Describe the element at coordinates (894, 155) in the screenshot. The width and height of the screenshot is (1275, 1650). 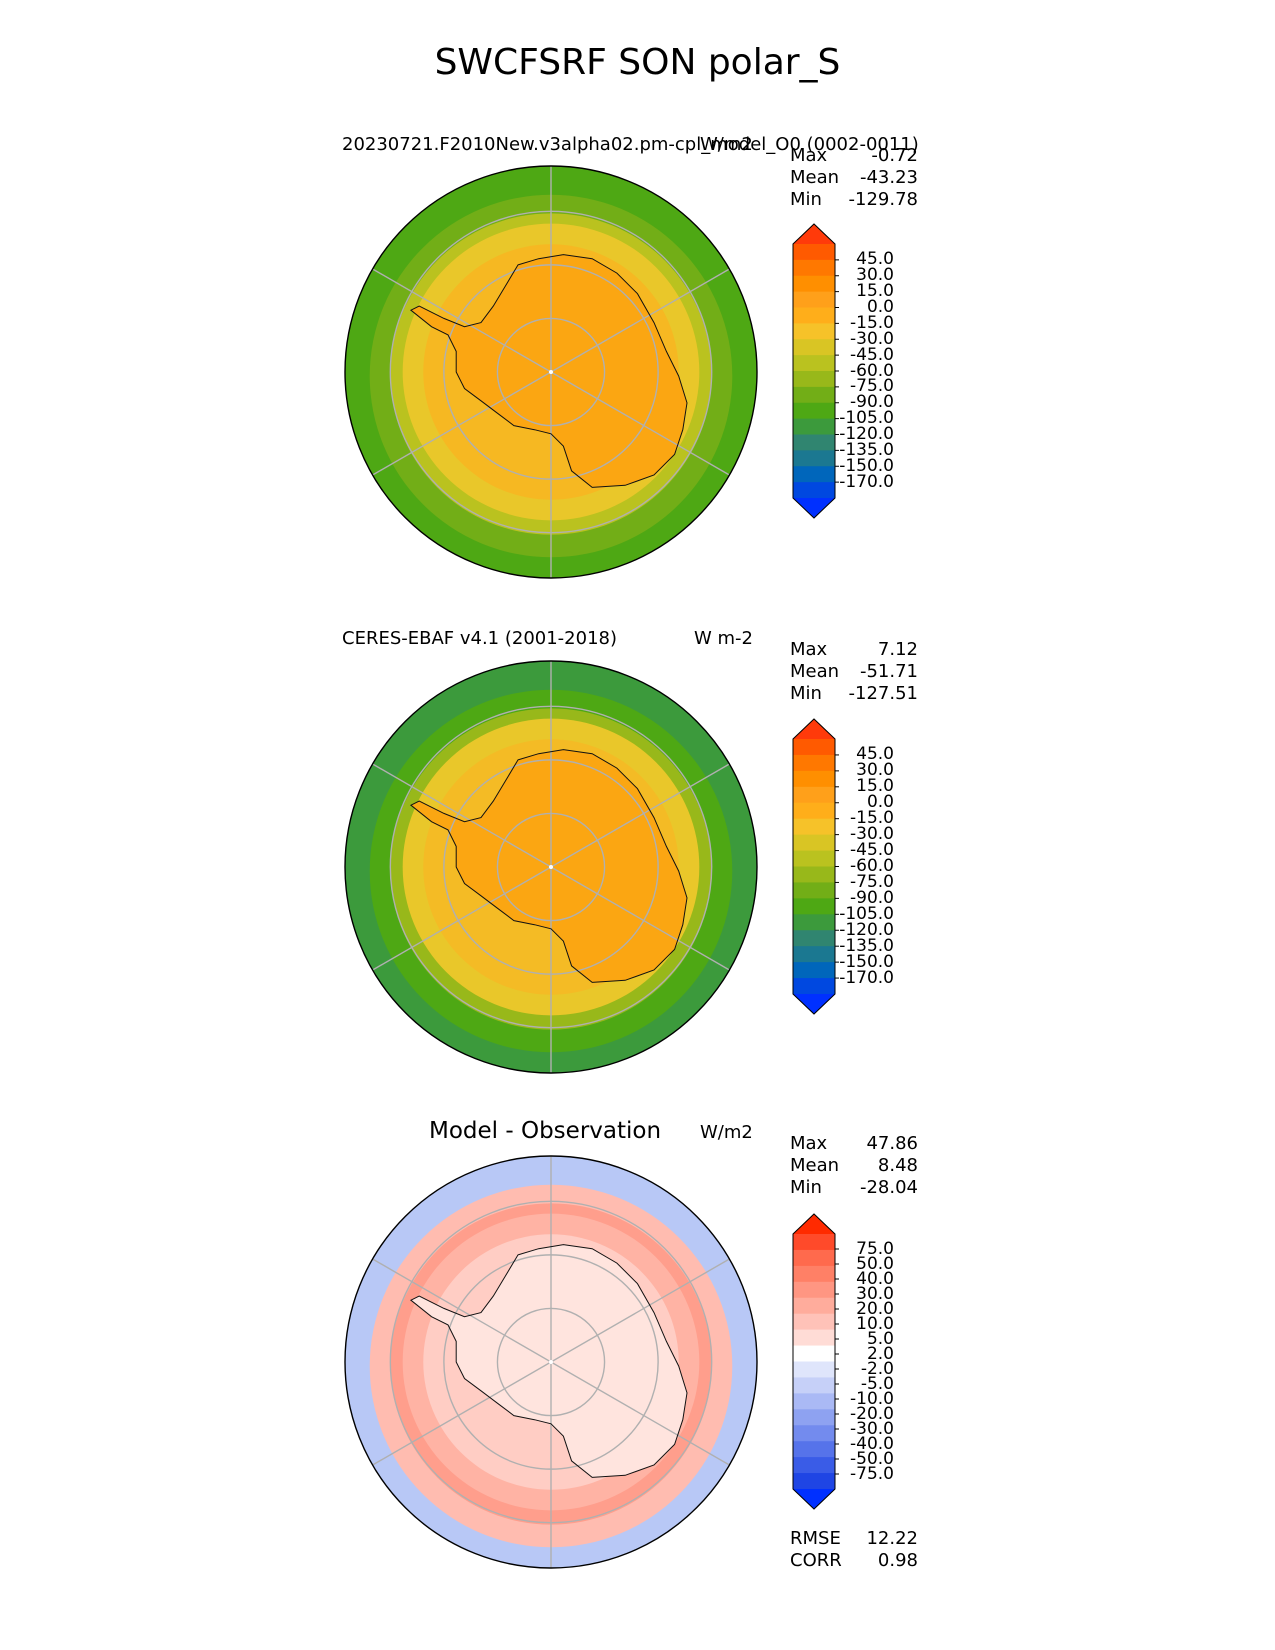
I see `max-value: -0.72` at that location.